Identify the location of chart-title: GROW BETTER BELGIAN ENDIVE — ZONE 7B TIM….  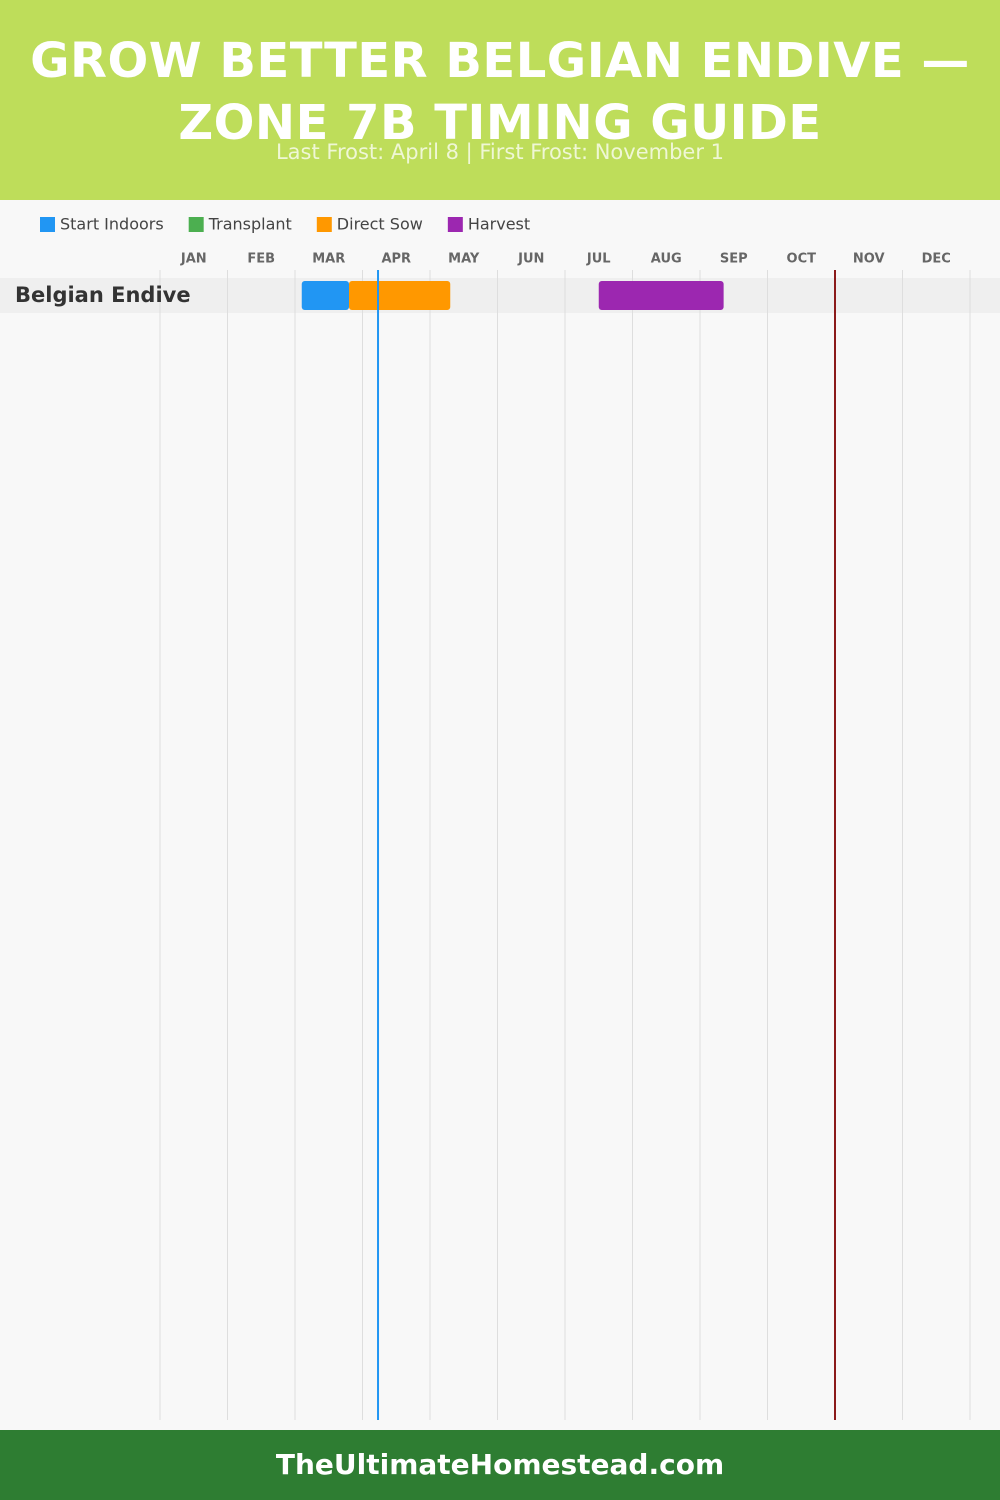
(500, 92).